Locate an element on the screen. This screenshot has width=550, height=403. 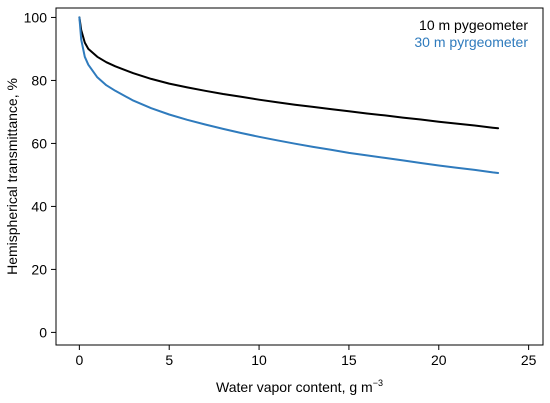
x-tick-label: 10 is located at coordinates (259, 360).